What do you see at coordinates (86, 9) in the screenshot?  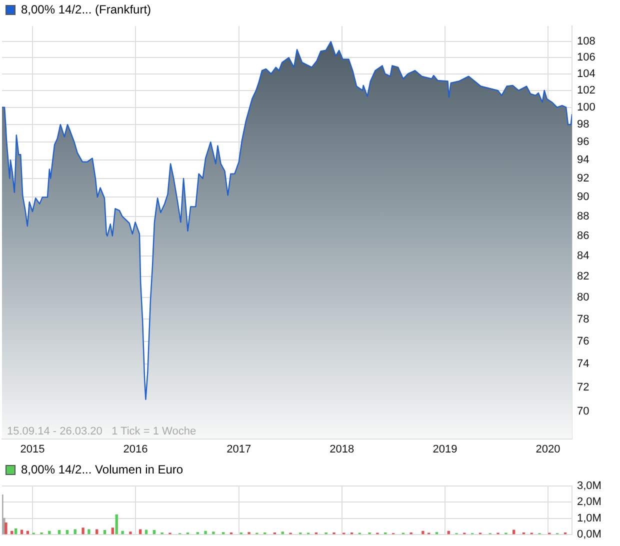 I see `legend-label: 8,00% 14/2... (Frankfurt)` at bounding box center [86, 9].